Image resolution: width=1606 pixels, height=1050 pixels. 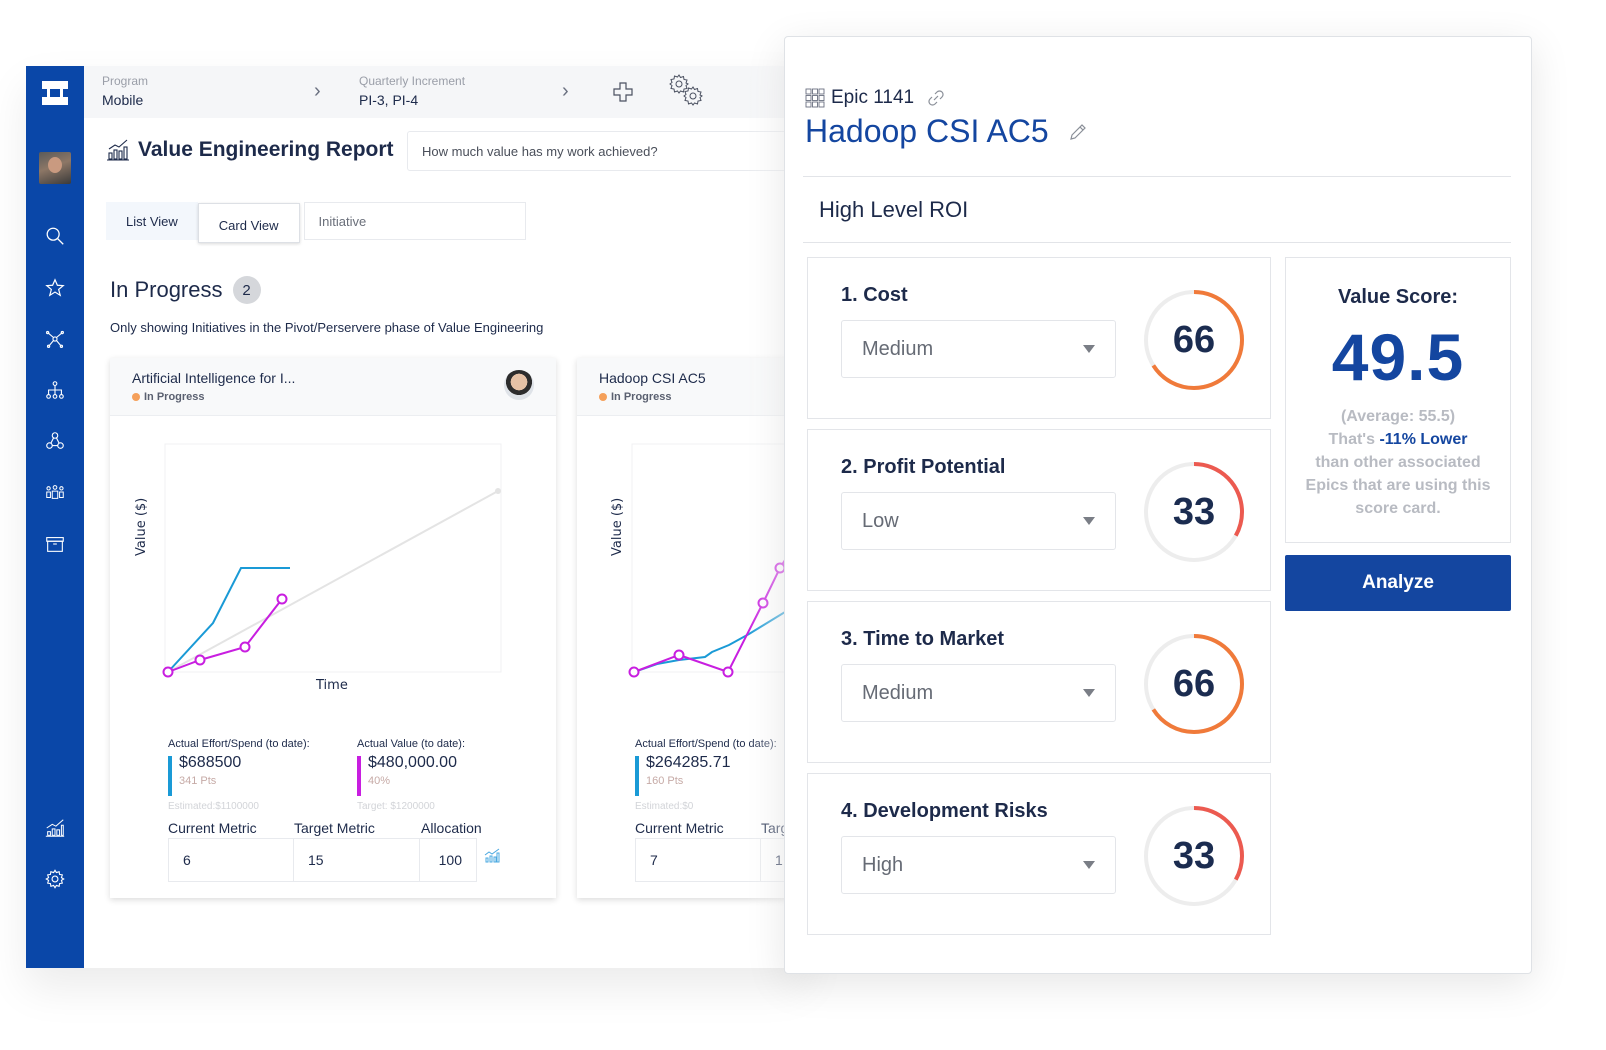 What do you see at coordinates (356, 860) in the screenshot?
I see `target-metric-input: 15` at bounding box center [356, 860].